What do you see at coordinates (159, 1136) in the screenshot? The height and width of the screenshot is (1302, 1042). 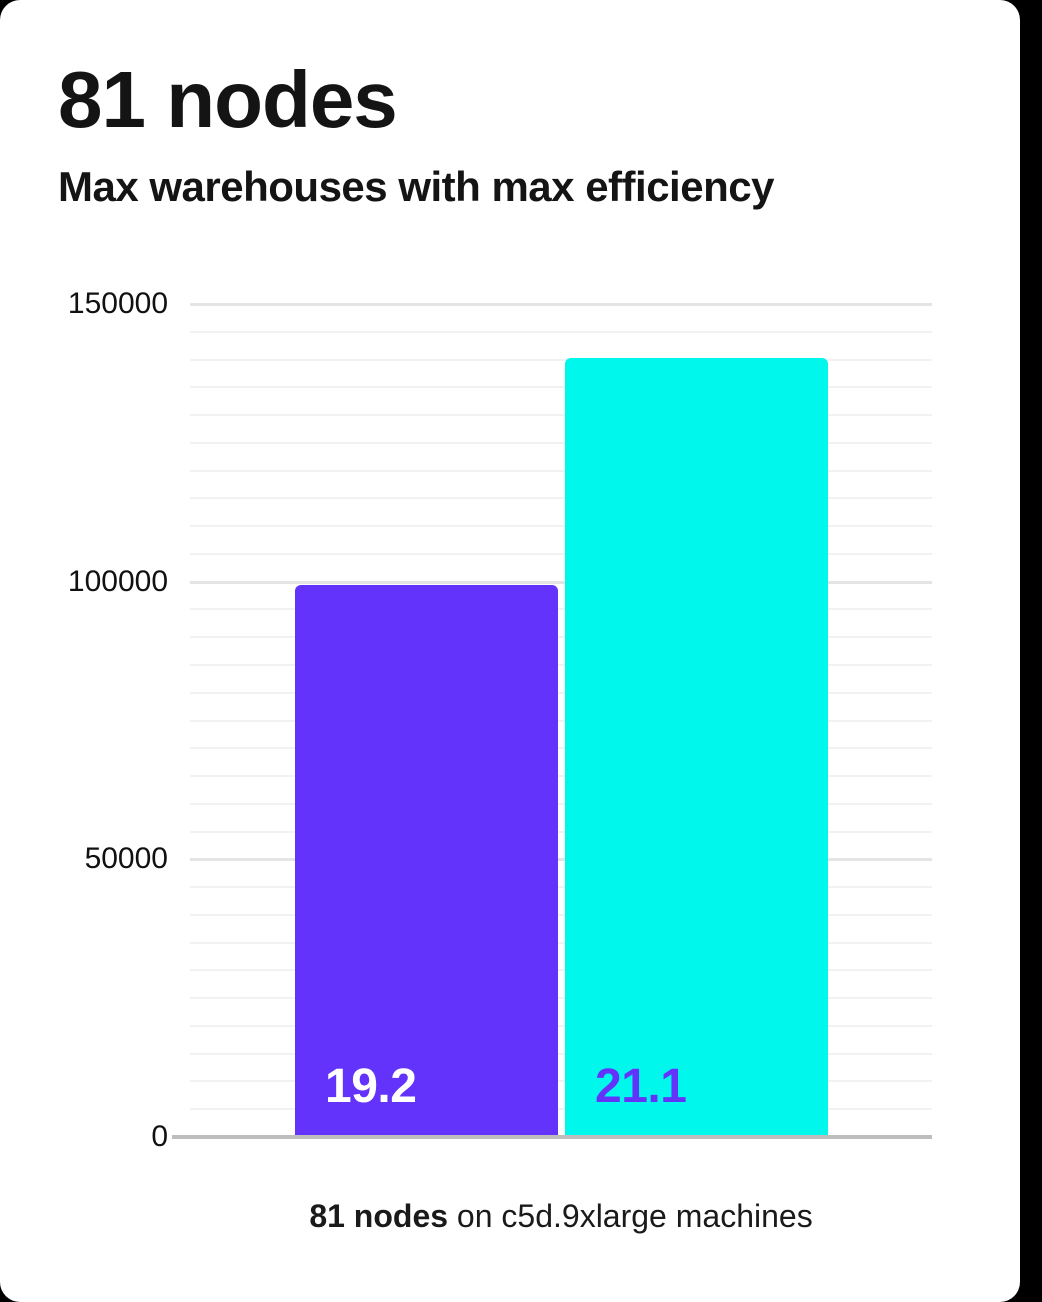 I see `y-axis-tick-label: 0` at bounding box center [159, 1136].